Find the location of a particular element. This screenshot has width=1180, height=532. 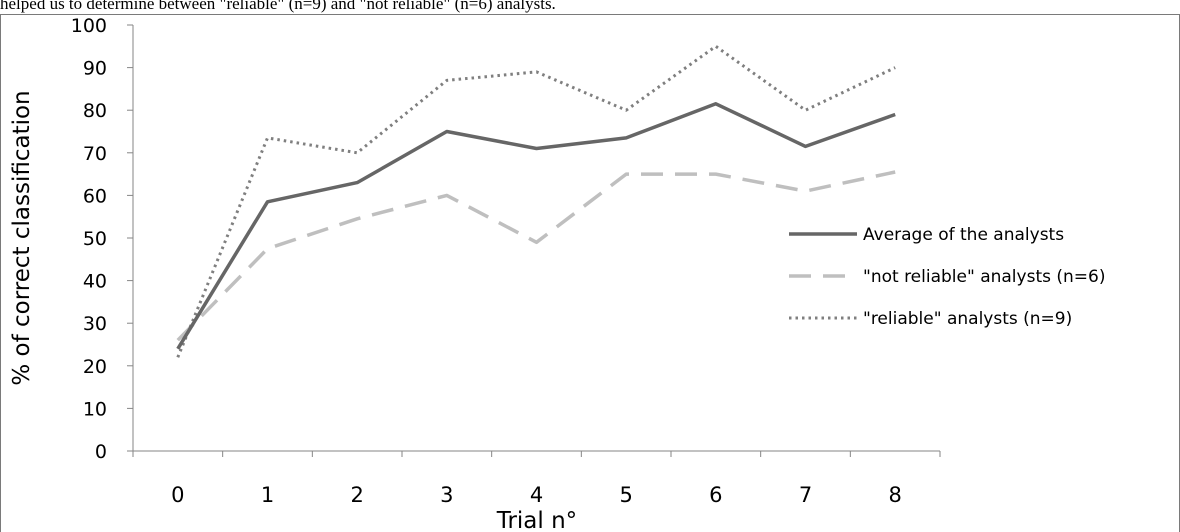

y-tick-label: 70 is located at coordinates (95, 154).